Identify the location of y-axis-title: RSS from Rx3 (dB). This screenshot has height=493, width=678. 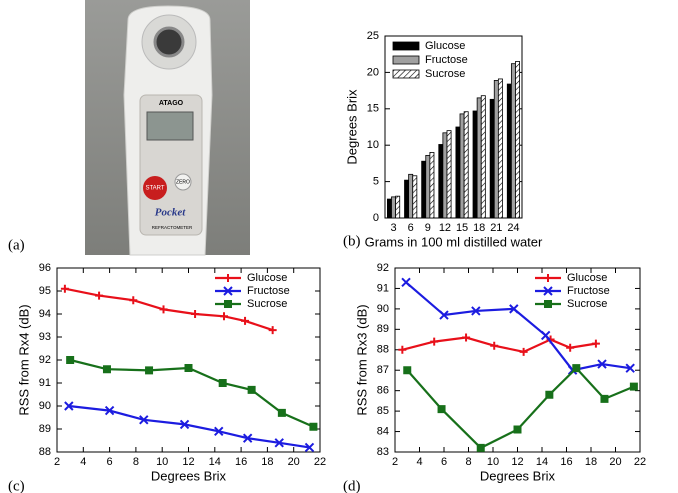
(361, 359).